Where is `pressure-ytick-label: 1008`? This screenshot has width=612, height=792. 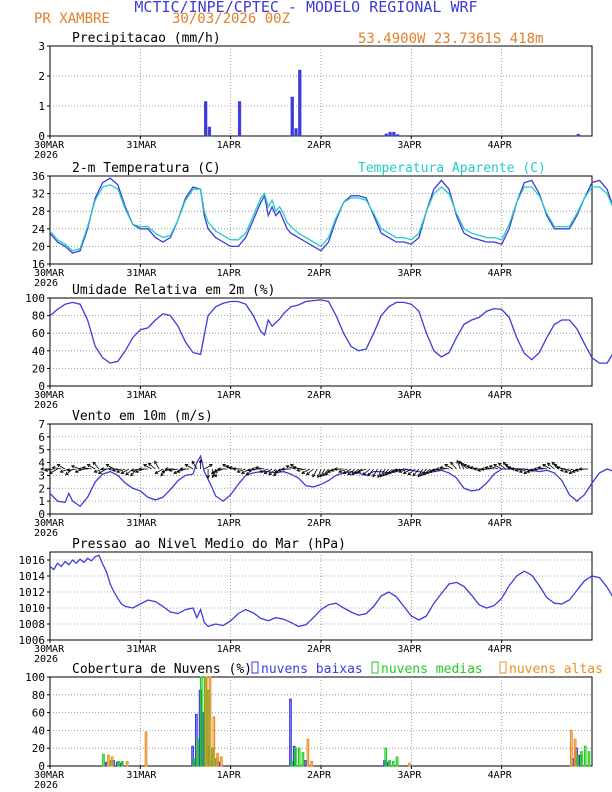
pressure-ytick-label: 1008 is located at coordinates (32, 624).